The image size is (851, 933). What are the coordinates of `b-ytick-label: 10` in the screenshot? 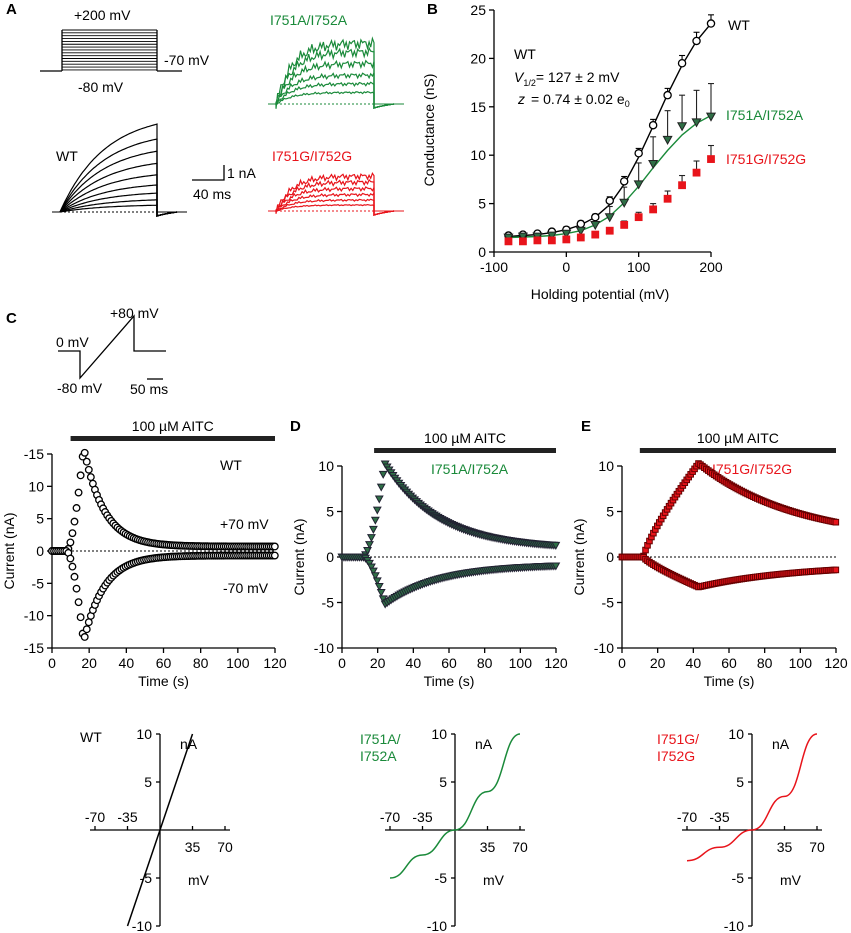 It's located at (478, 155).